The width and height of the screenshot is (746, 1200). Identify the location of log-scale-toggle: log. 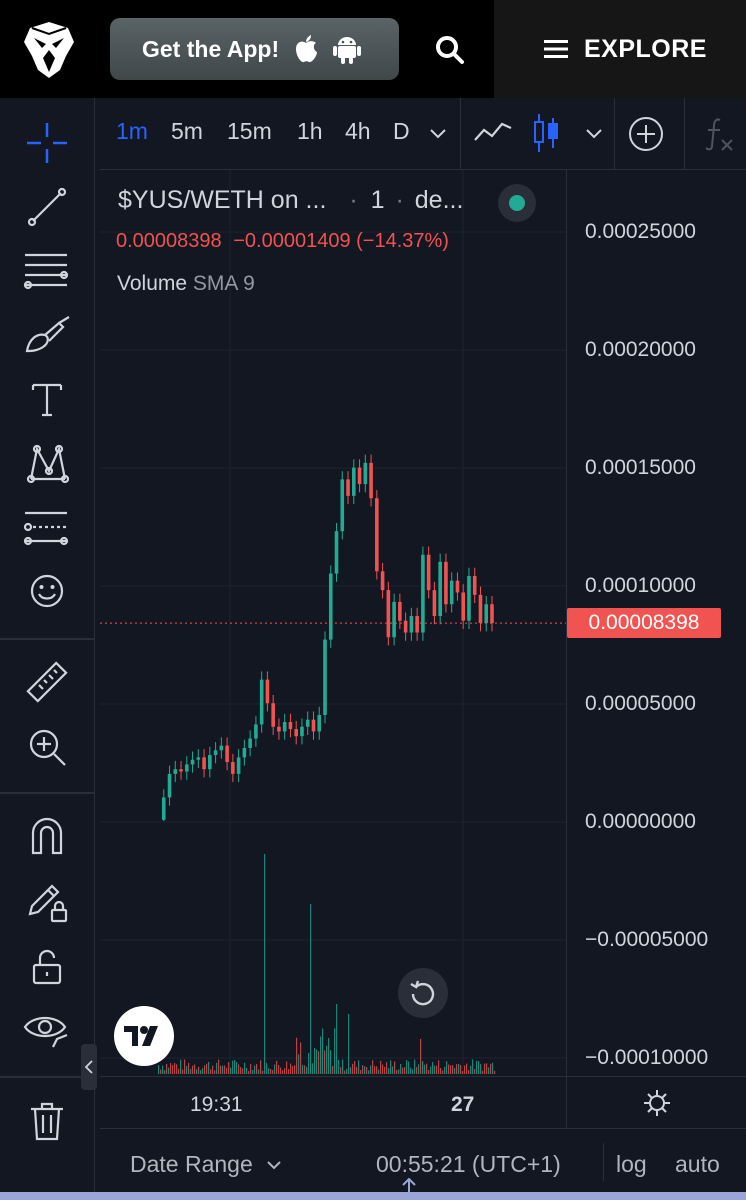
(631, 1164).